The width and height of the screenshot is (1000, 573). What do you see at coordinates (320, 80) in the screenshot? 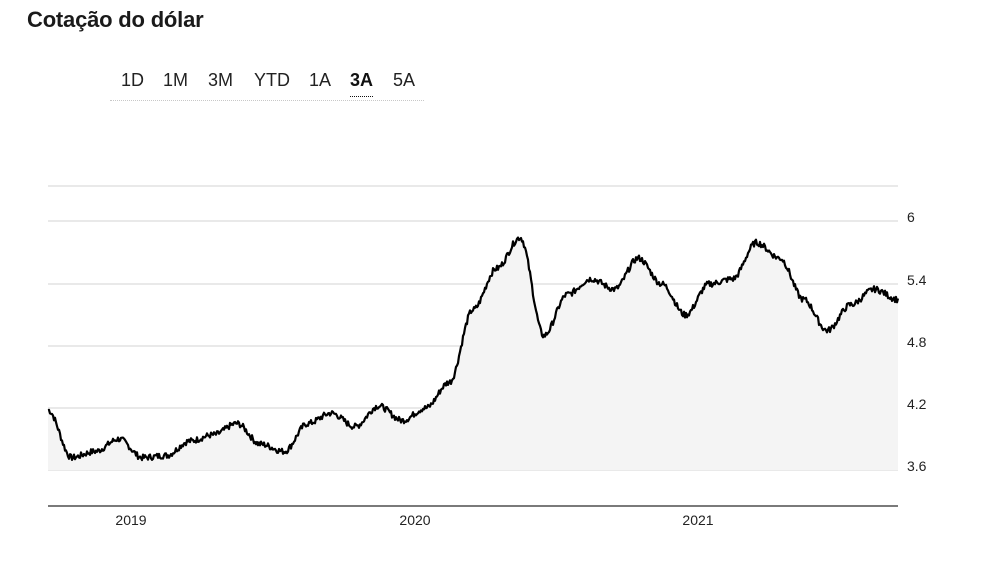
I see `tab-1a: 1A` at bounding box center [320, 80].